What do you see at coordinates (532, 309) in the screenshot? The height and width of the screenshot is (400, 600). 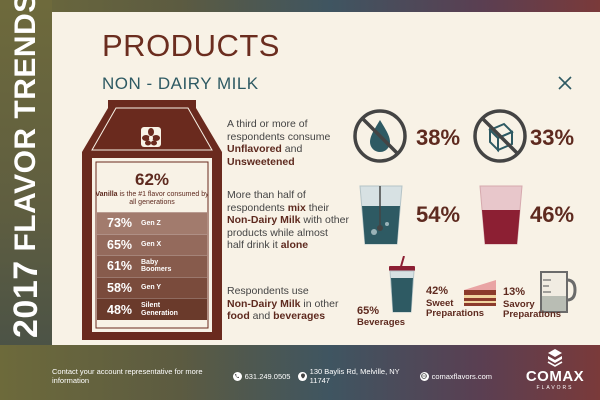 I see `savory-label: Savory Preparations` at bounding box center [532, 309].